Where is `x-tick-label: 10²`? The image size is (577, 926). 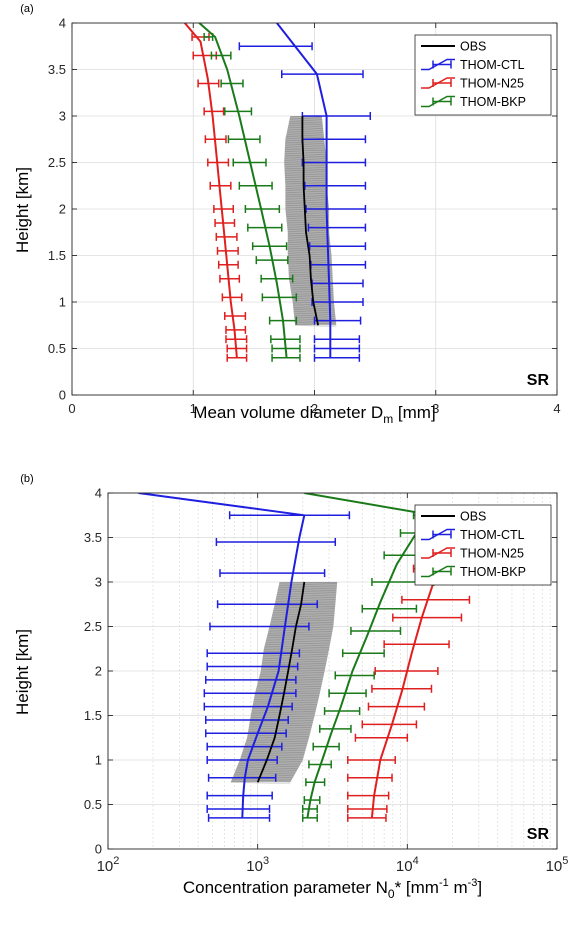
x-tick-label: 10² is located at coordinates (108, 865).